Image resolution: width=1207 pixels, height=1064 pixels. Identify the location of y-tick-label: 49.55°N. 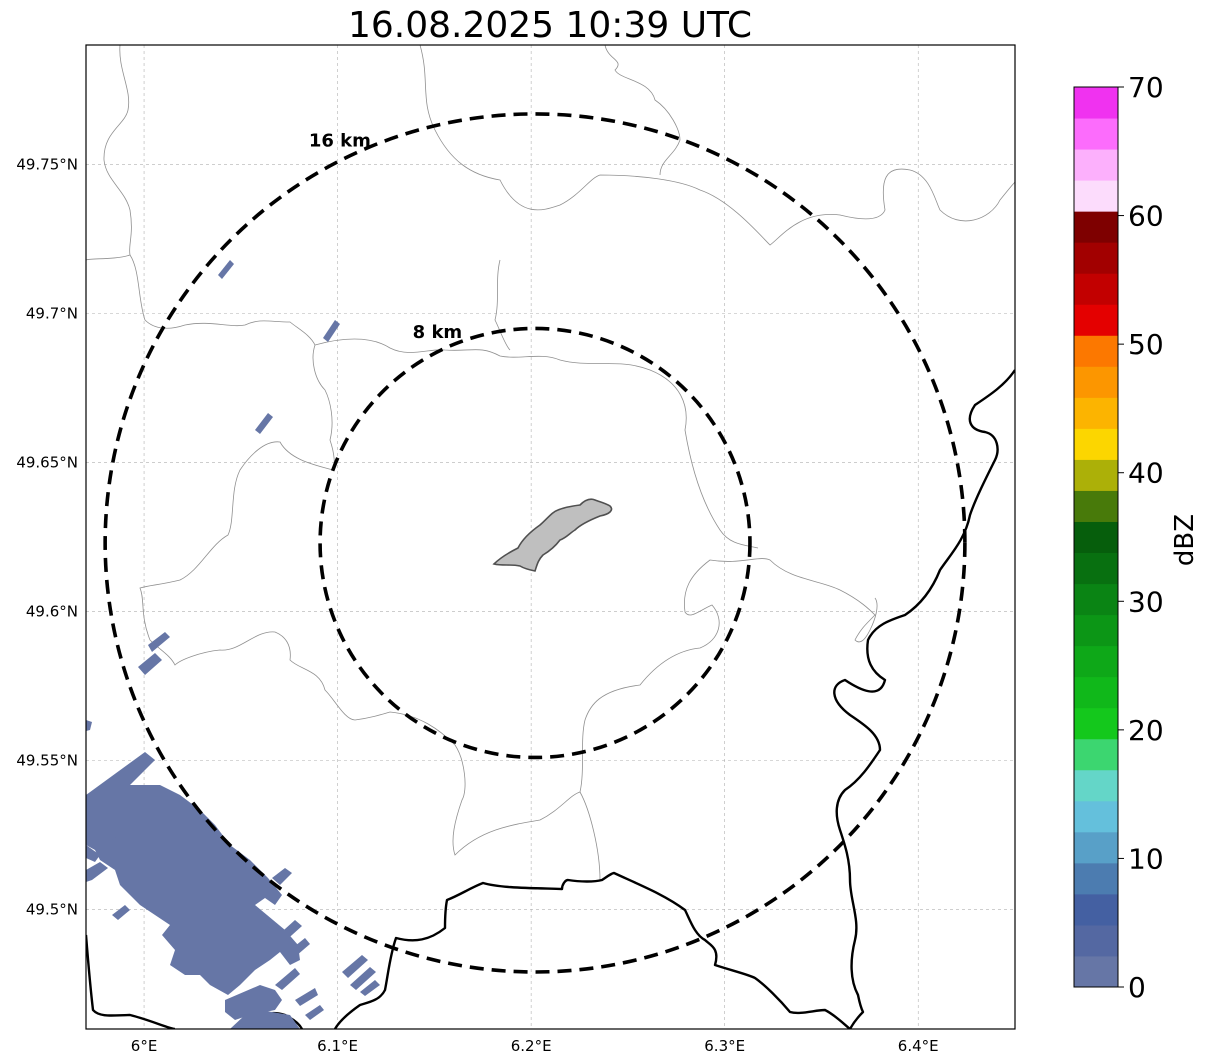
(47, 761).